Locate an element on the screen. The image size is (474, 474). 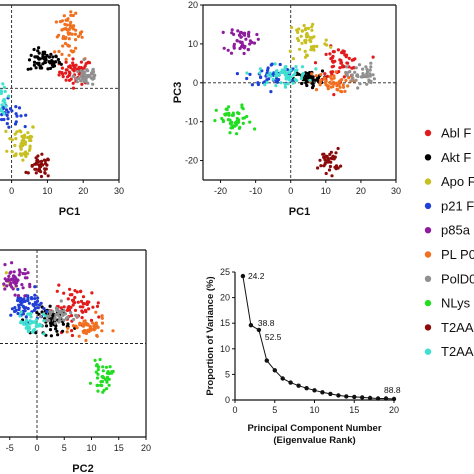
legend-label: NLys is located at coordinates (456, 303).